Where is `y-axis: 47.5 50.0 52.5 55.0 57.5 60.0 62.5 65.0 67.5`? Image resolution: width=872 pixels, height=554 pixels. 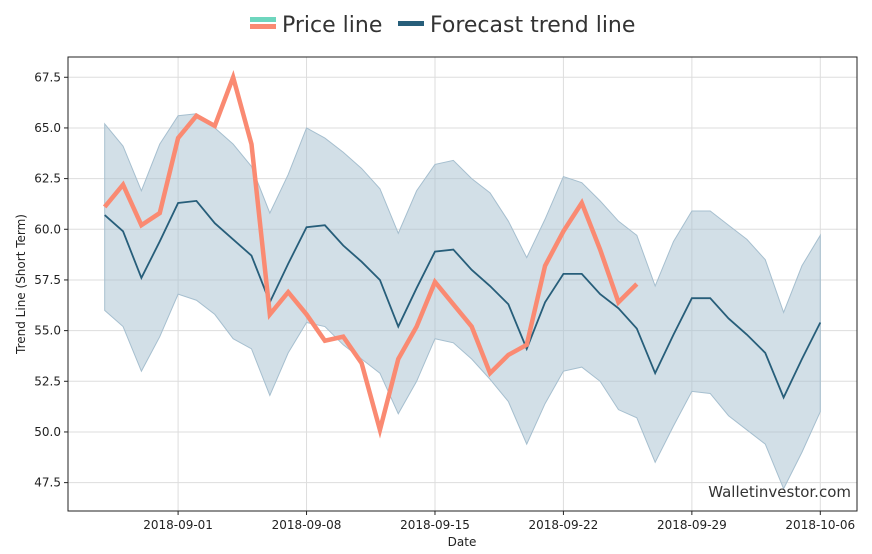
y-axis: 47.5 50.0 52.5 55.0 57.5 60.0 62.5 65.0 67.5 is located at coordinates (51, 280).